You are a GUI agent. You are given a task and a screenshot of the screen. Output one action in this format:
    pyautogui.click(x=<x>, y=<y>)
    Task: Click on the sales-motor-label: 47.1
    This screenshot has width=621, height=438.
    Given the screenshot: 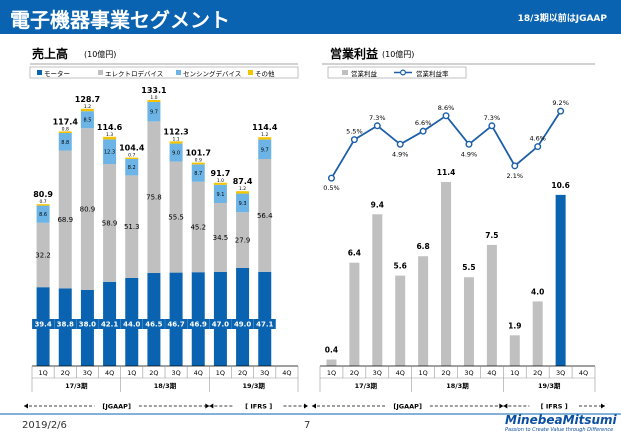 What is the action you would take?
    pyautogui.click(x=264, y=325)
    